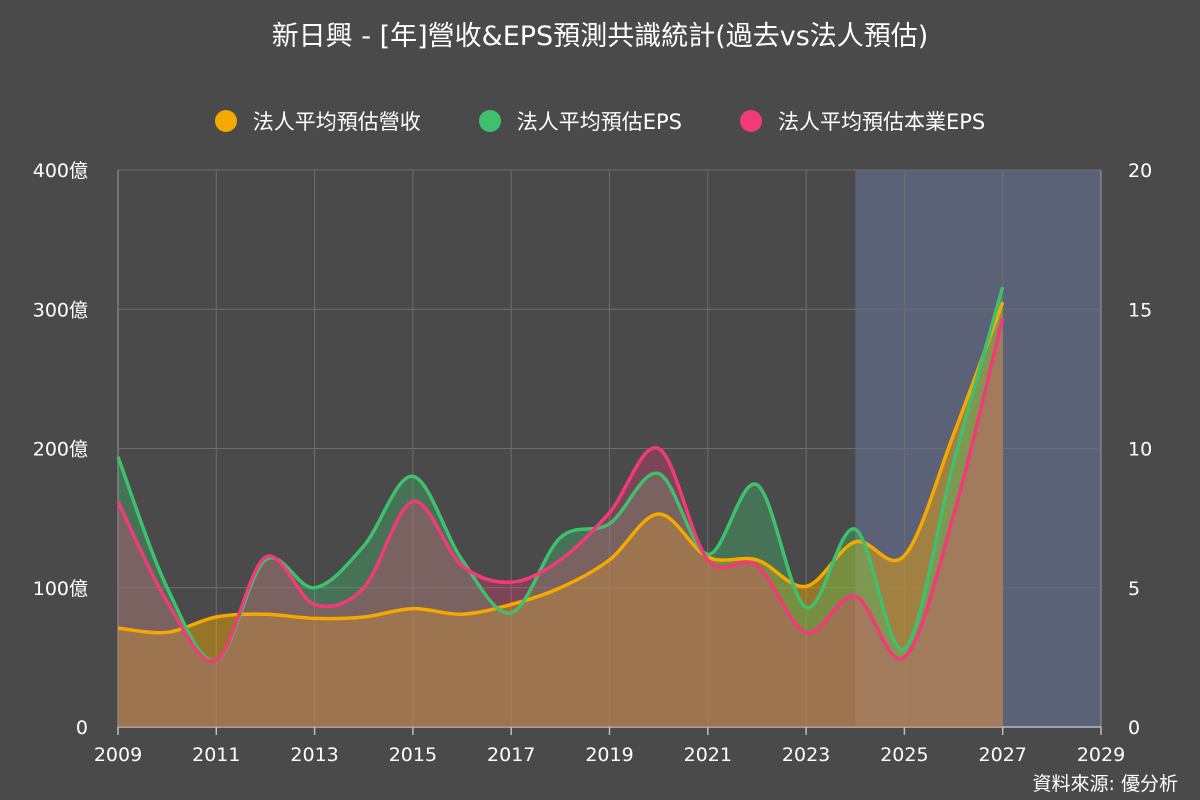 The image size is (1200, 800). I want to click on chart-title: 新日興 - [年]營收&EPS預測共識統計(過去vs法人預估), so click(600, 36).